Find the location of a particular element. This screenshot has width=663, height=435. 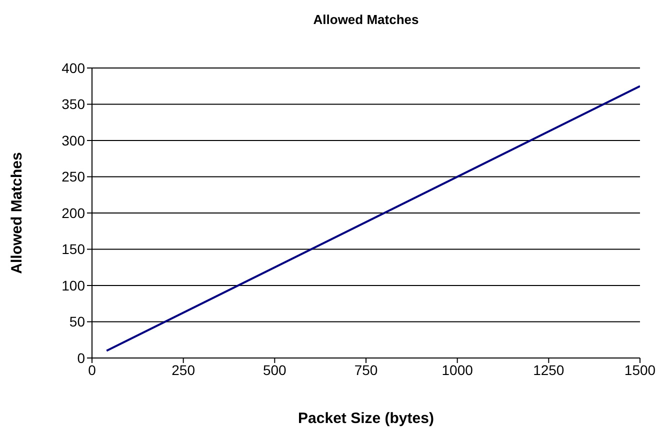

x-axis-title: Packet Size (bytes) is located at coordinates (366, 418).